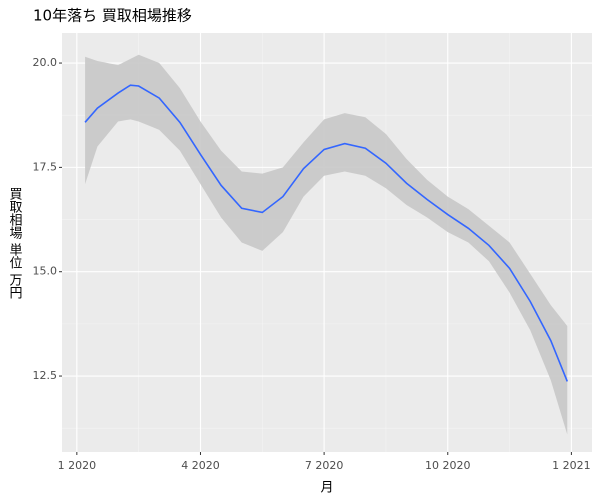 The image size is (600, 500). Describe the element at coordinates (326, 488) in the screenshot. I see `x-axis-title: 月` at that location.